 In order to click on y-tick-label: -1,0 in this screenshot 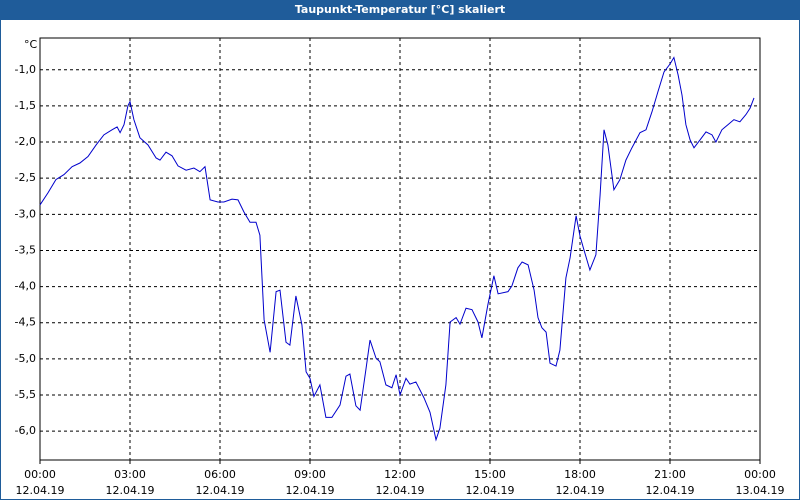, I will do `click(25, 69)`.